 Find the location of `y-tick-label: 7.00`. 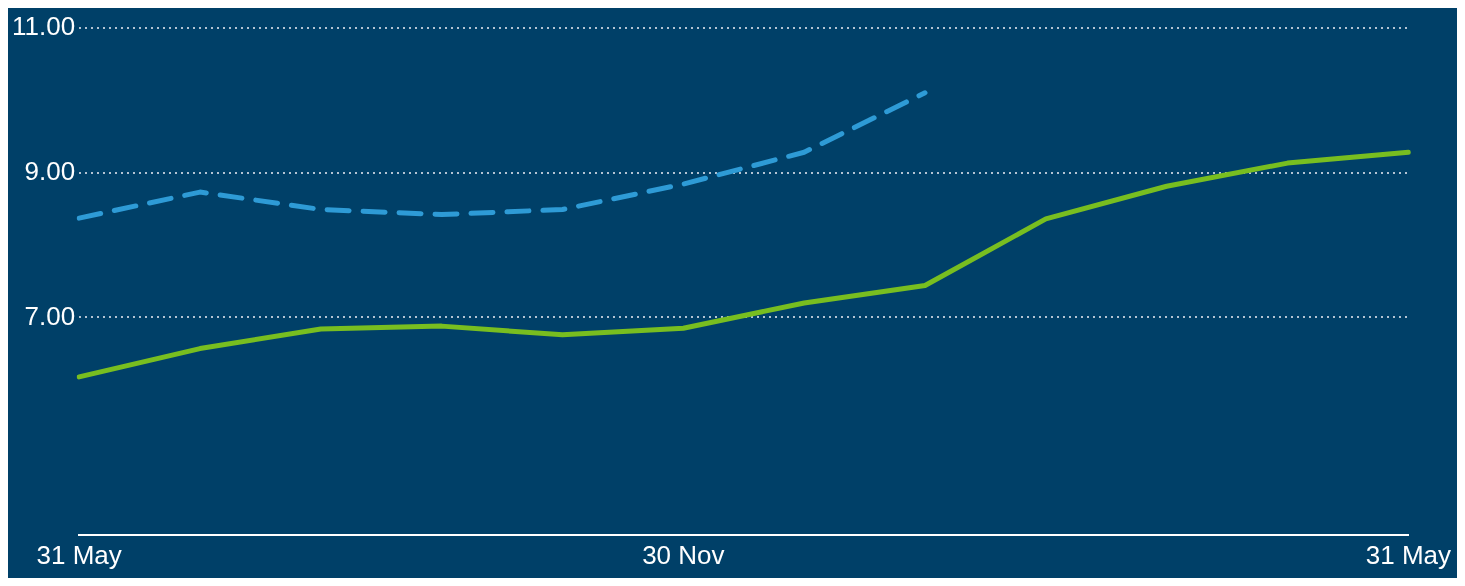

y-tick-label: 7.00 is located at coordinates (50, 315).